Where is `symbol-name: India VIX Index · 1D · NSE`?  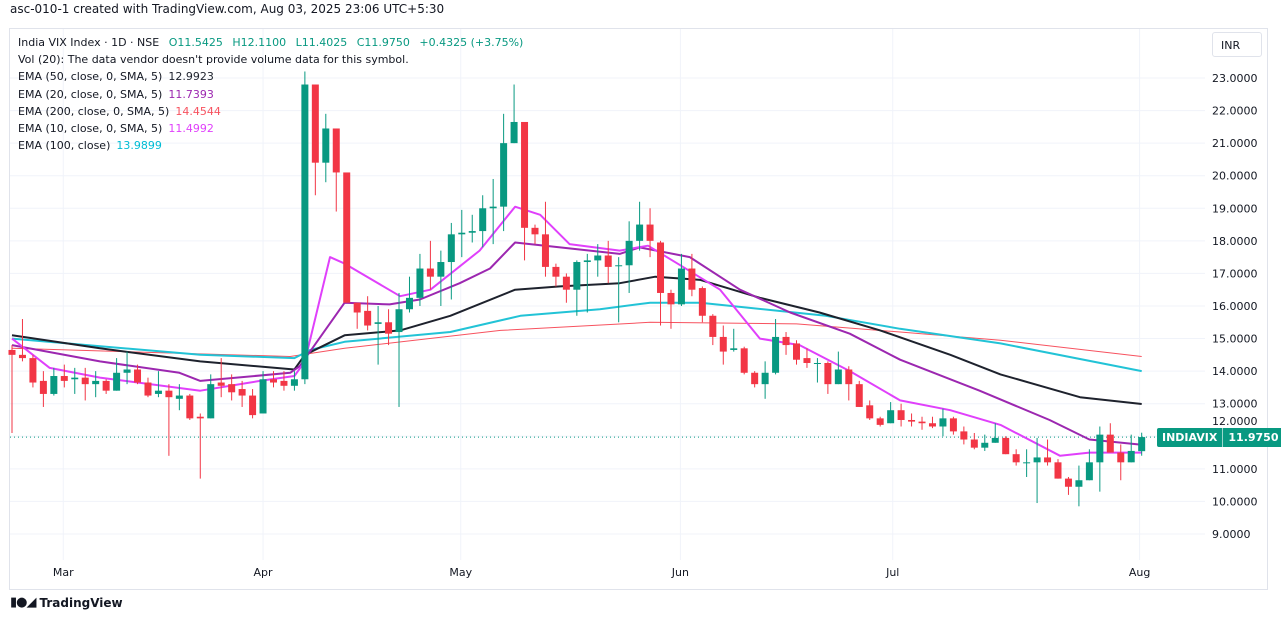
symbol-name: India VIX Index · 1D · NSE is located at coordinates (89, 42).